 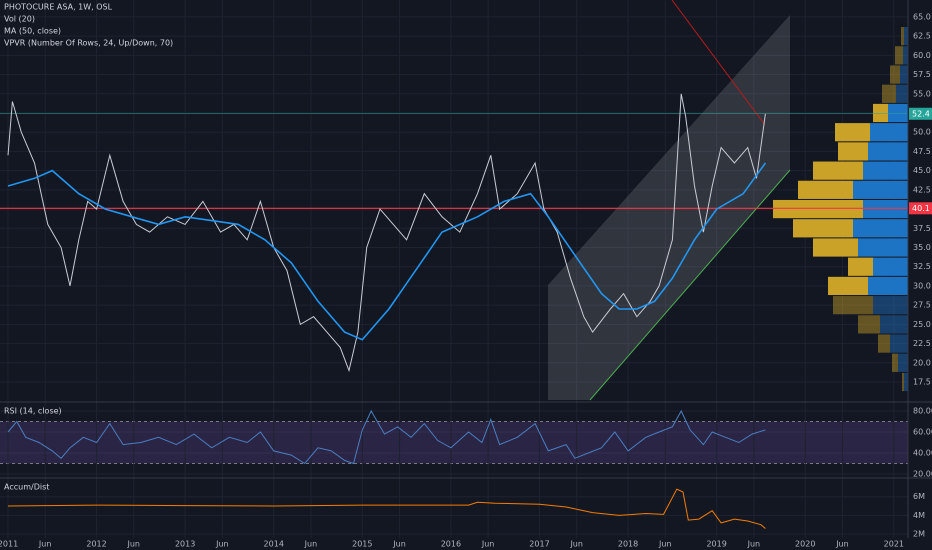 I want to click on y-tick-label: 60.00, so click(x=922, y=432).